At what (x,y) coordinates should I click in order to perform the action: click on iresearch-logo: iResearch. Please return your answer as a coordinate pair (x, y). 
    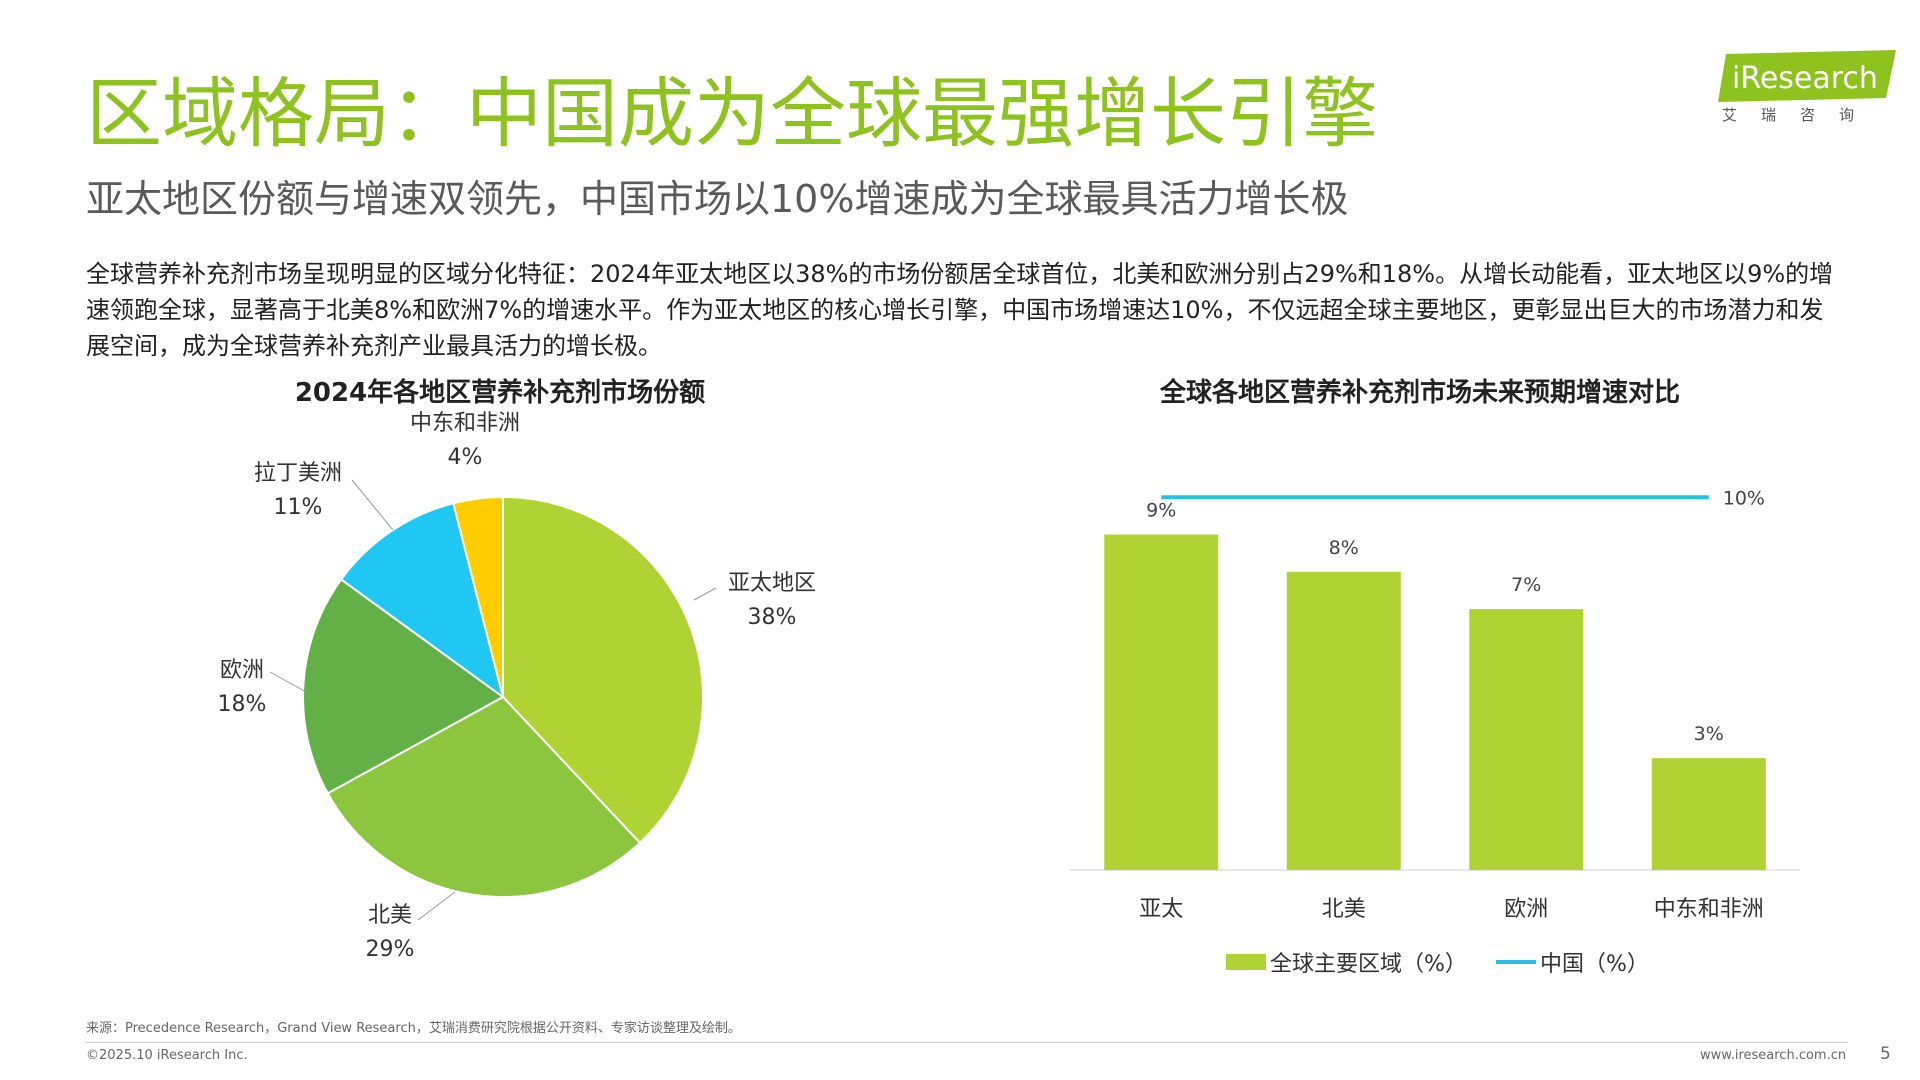
    Looking at the image, I should click on (1807, 88).